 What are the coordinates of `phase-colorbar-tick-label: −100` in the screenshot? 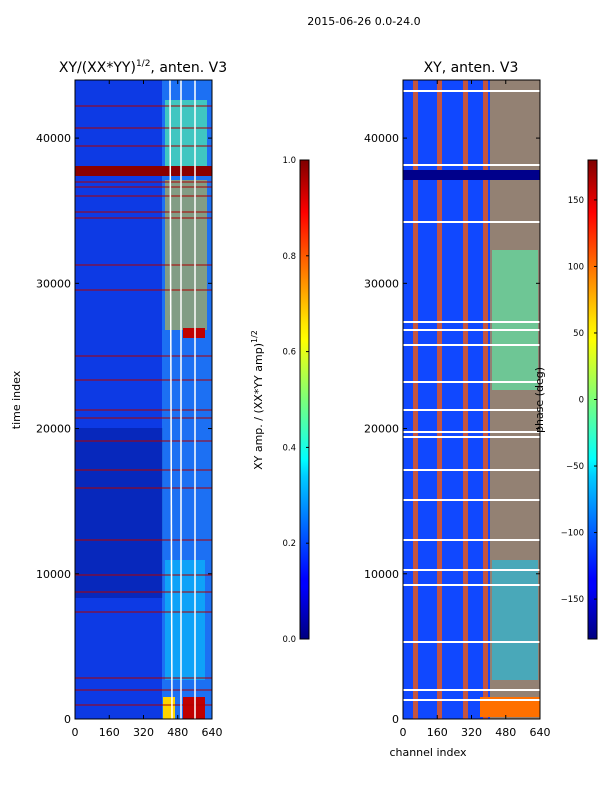 It's located at (572, 534).